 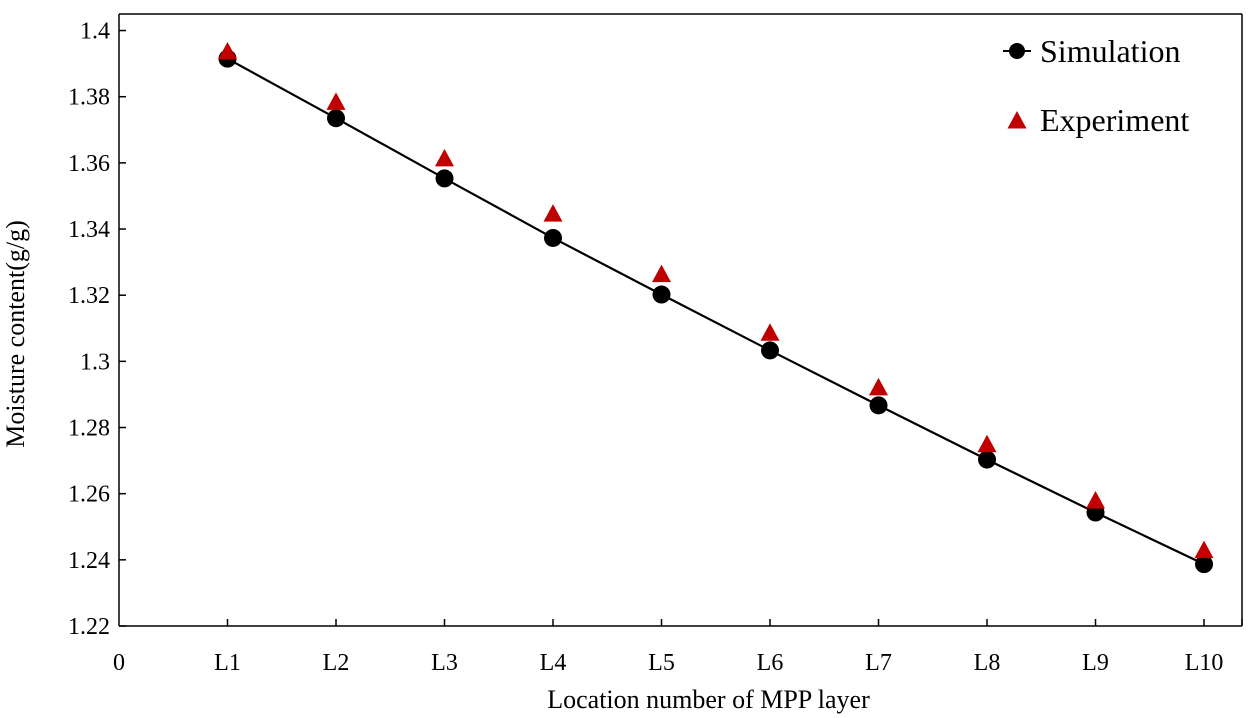 What do you see at coordinates (95, 32) in the screenshot?
I see `y-tick-label: 1.4` at bounding box center [95, 32].